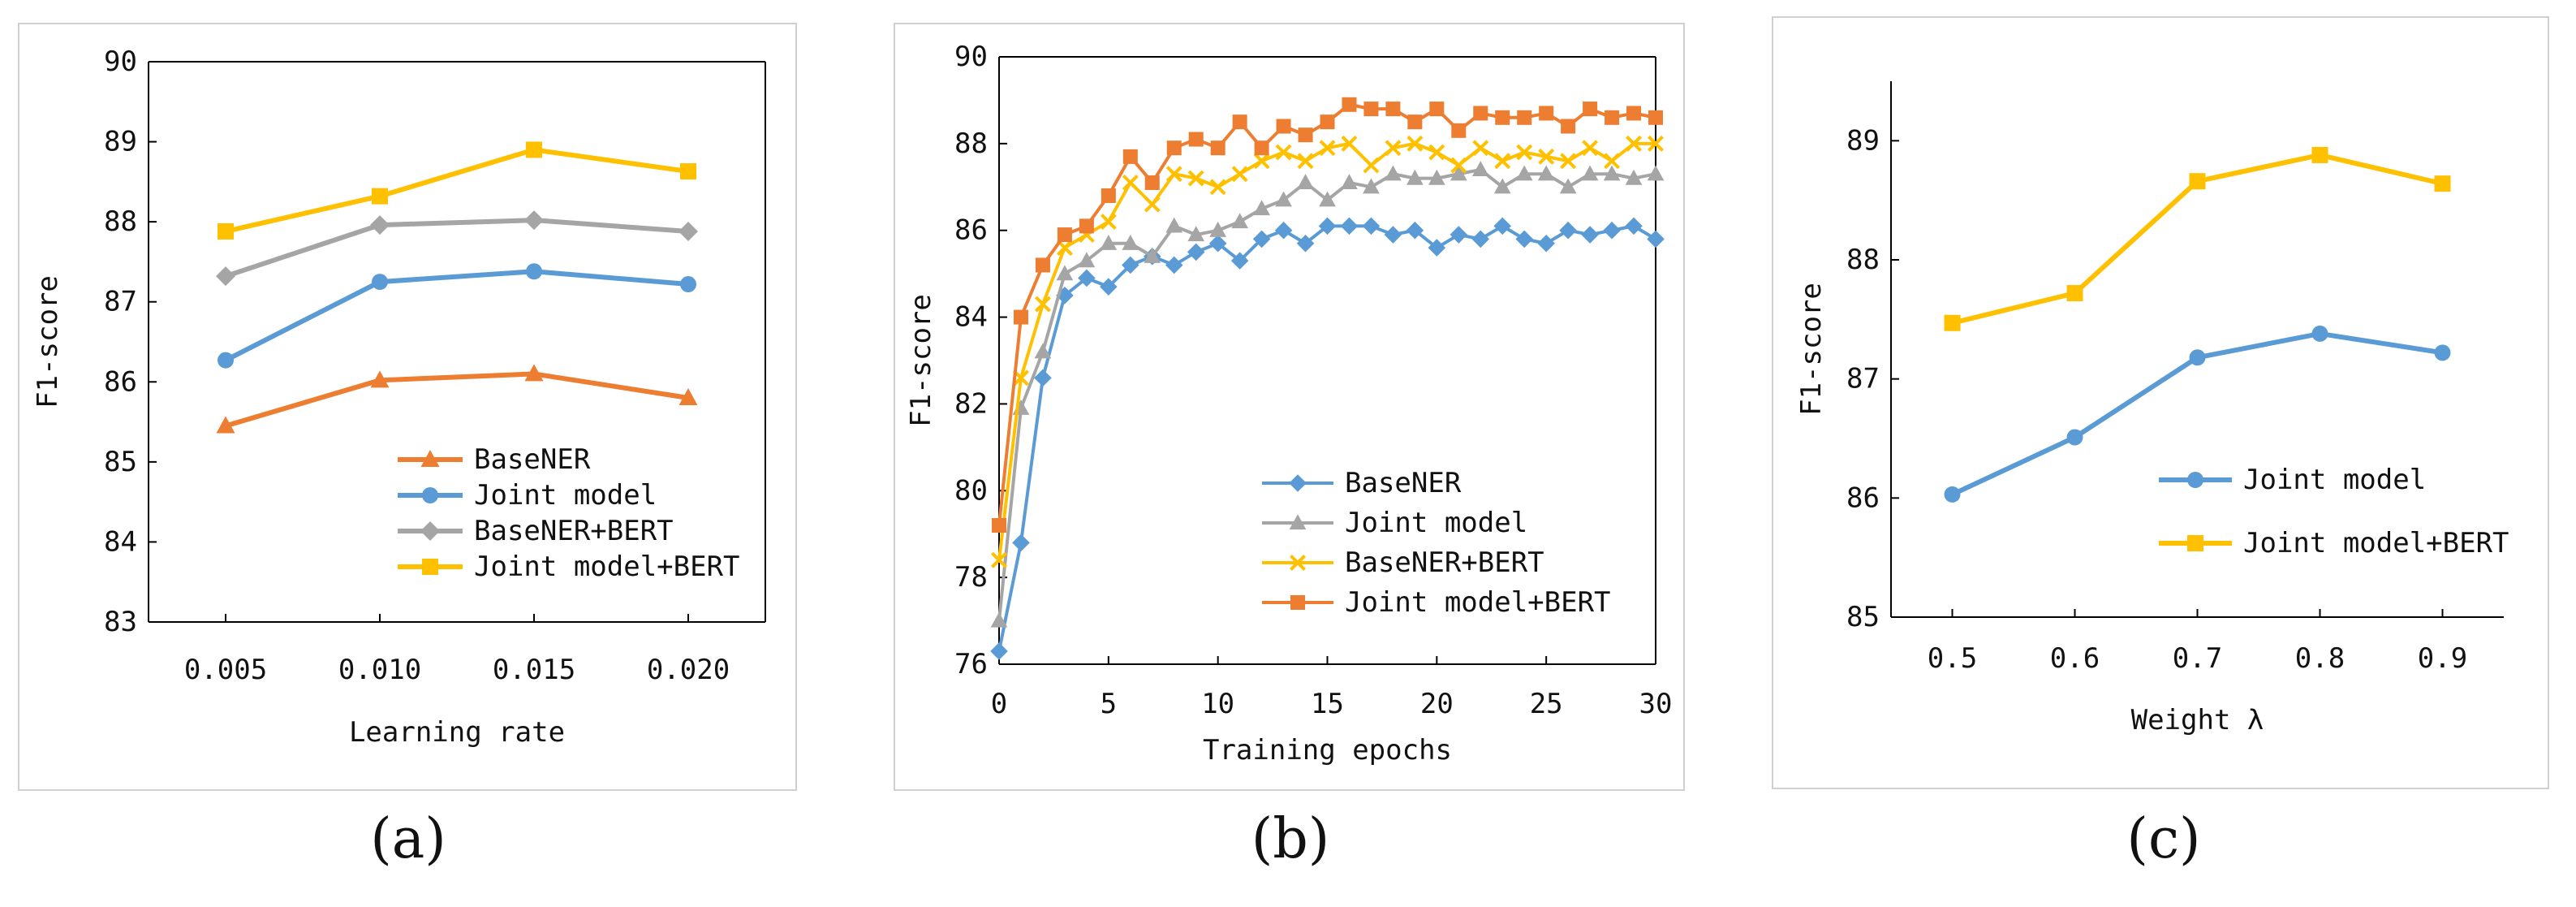 This screenshot has width=2576, height=907. I want to click on chart-b-legend-label-3: Joint model+BERT, so click(1478, 602).